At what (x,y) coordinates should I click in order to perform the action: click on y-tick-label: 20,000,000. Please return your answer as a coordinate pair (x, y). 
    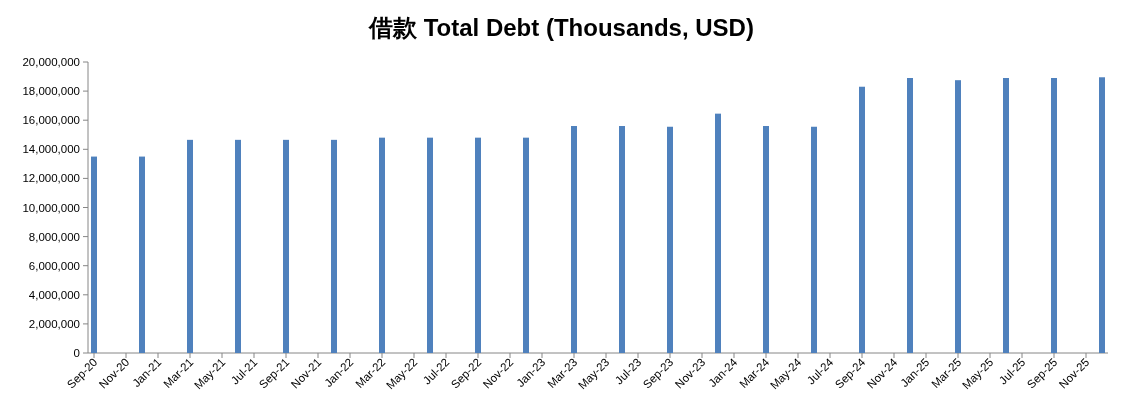
    Looking at the image, I should click on (51, 62).